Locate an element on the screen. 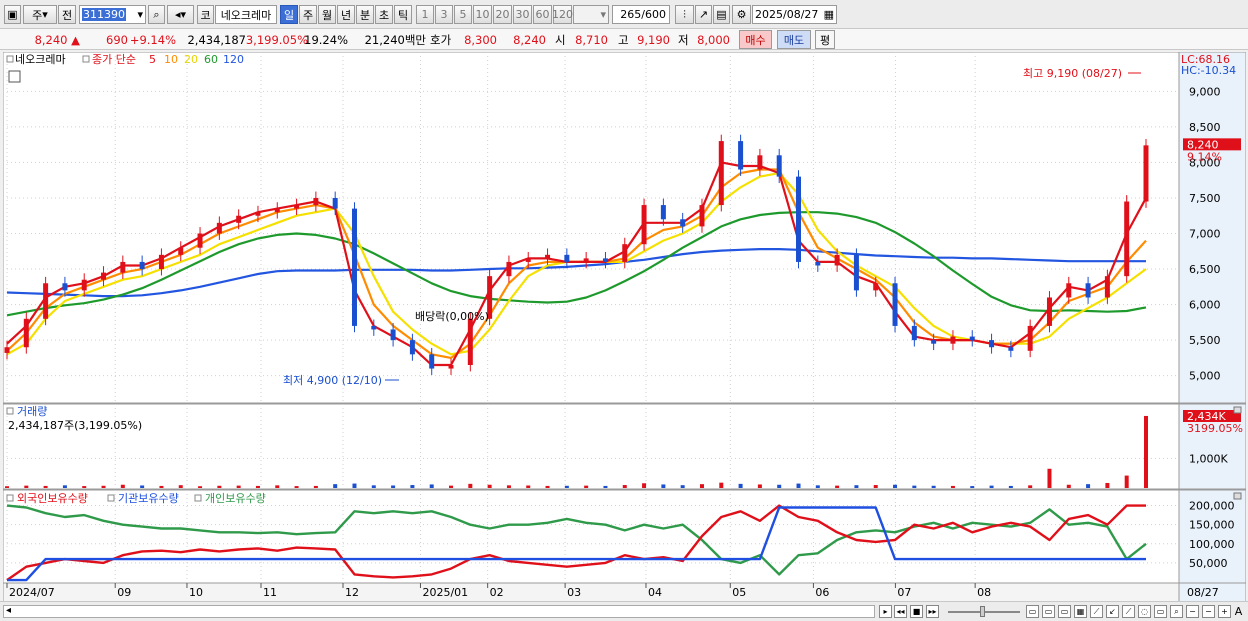  period-year-button: 년 is located at coordinates (346, 14).